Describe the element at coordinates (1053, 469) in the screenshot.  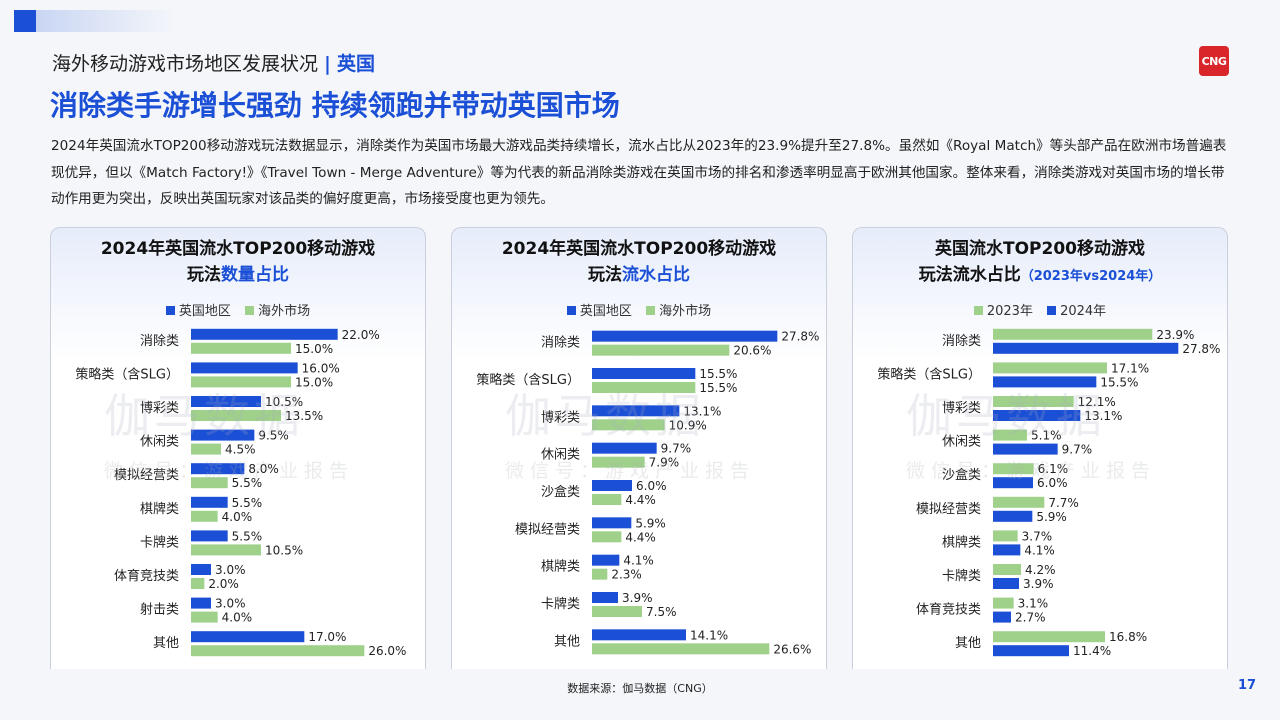
I see `data-label: 6.1%` at that location.